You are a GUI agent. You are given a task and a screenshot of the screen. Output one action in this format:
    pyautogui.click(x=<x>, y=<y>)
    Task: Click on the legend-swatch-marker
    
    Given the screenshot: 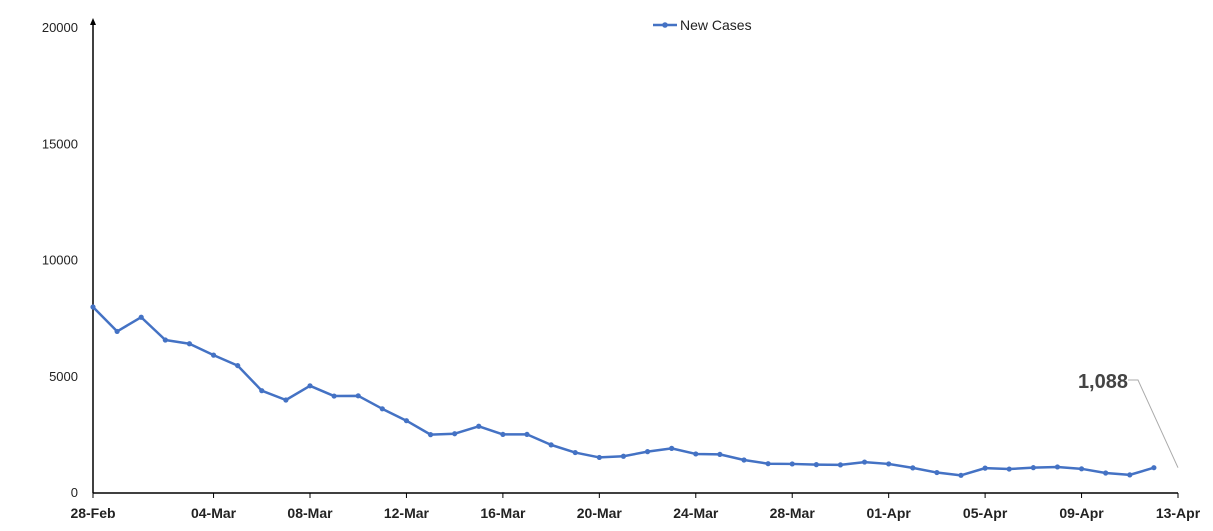 What is the action you would take?
    pyautogui.click(x=665, y=25)
    